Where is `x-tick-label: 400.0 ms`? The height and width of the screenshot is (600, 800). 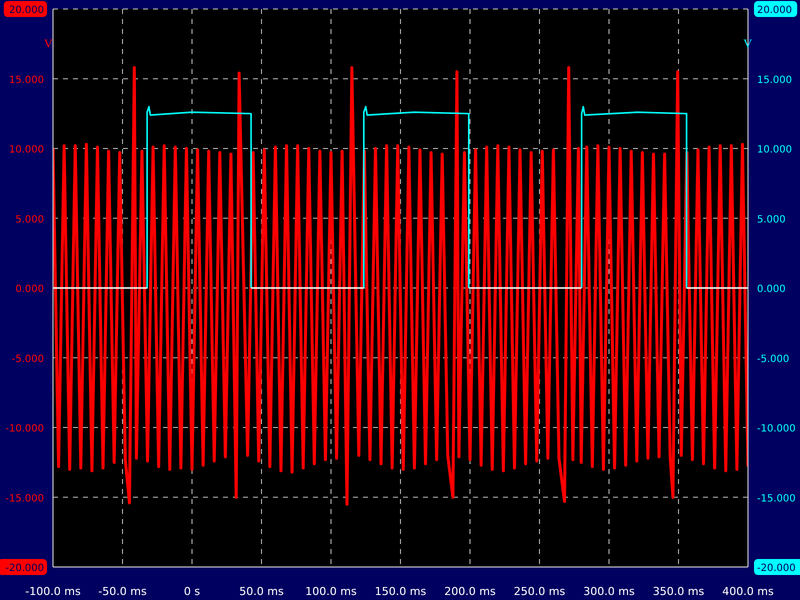
x-tick-label: 400.0 ms is located at coordinates (748, 591).